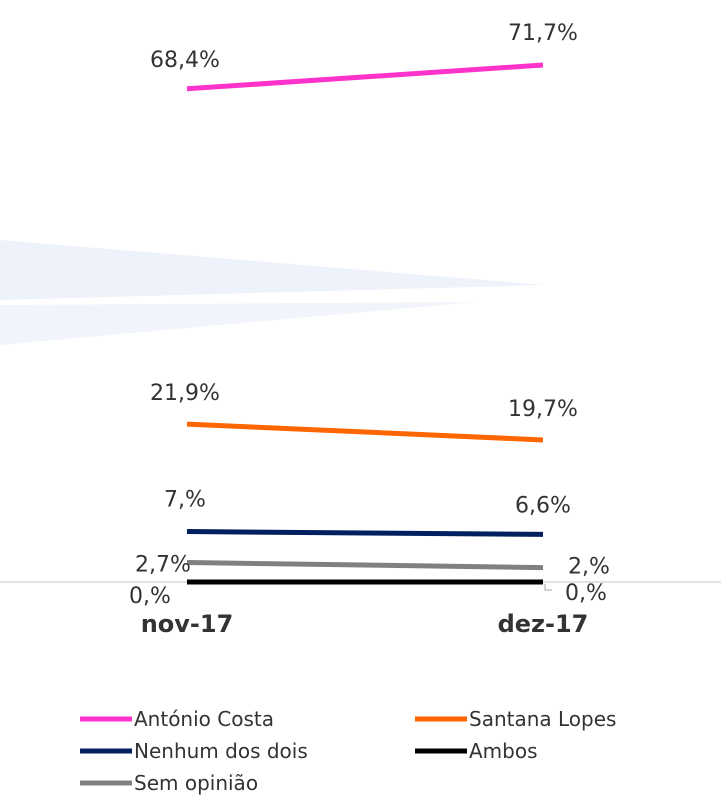  Describe the element at coordinates (365, 77) in the screenshot. I see `series-line-antonio-costa` at that location.